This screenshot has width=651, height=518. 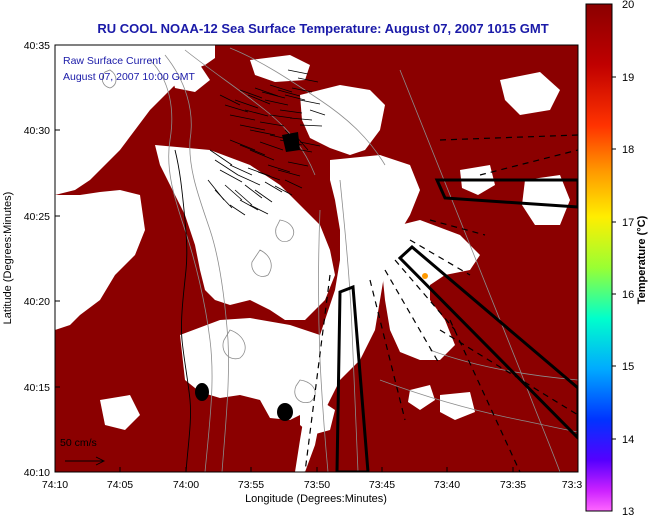 What do you see at coordinates (37, 388) in the screenshot?
I see `y-tick-label: 40:15` at bounding box center [37, 388].